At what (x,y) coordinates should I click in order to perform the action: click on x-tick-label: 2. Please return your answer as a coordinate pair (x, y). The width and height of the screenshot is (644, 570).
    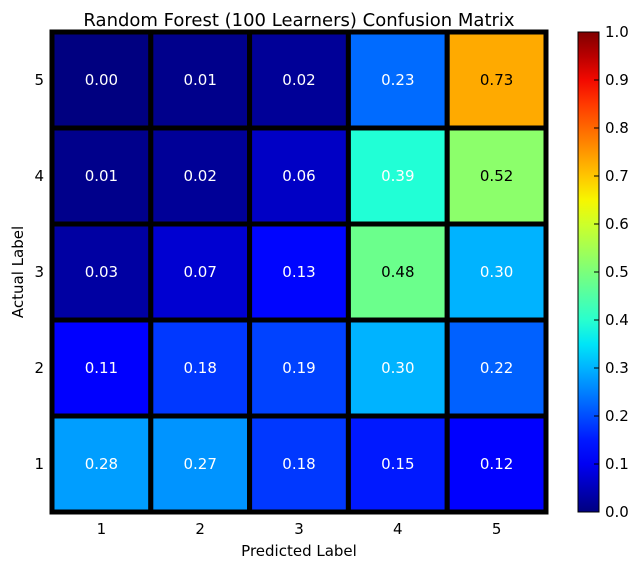
    Looking at the image, I should click on (200, 529).